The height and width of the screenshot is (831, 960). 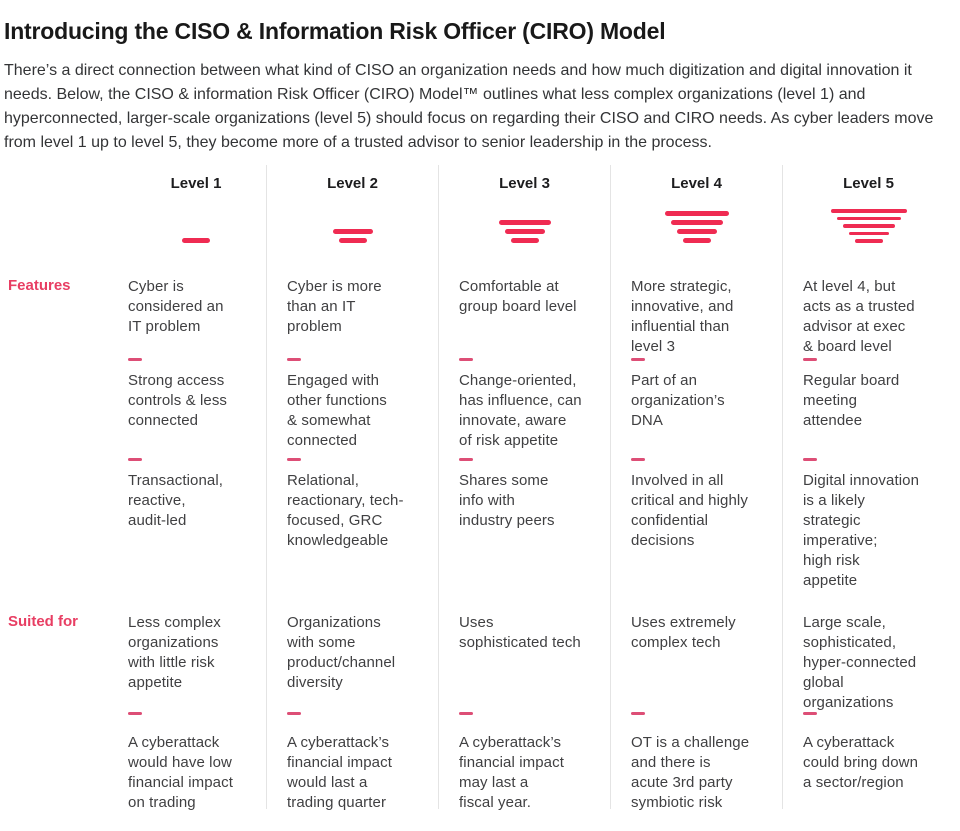 What do you see at coordinates (43, 621) in the screenshot?
I see `suited-for-row-label: Suited for` at bounding box center [43, 621].